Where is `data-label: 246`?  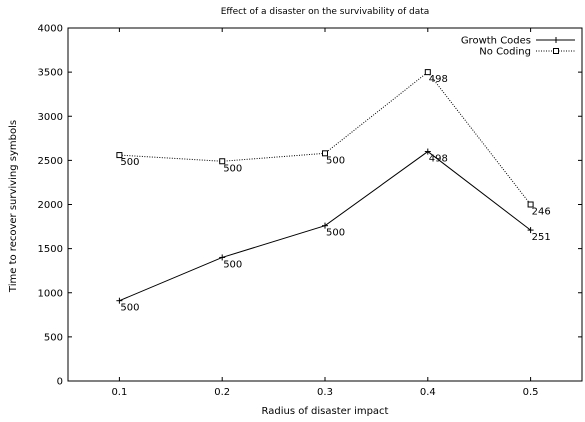 data-label: 246 is located at coordinates (541, 212).